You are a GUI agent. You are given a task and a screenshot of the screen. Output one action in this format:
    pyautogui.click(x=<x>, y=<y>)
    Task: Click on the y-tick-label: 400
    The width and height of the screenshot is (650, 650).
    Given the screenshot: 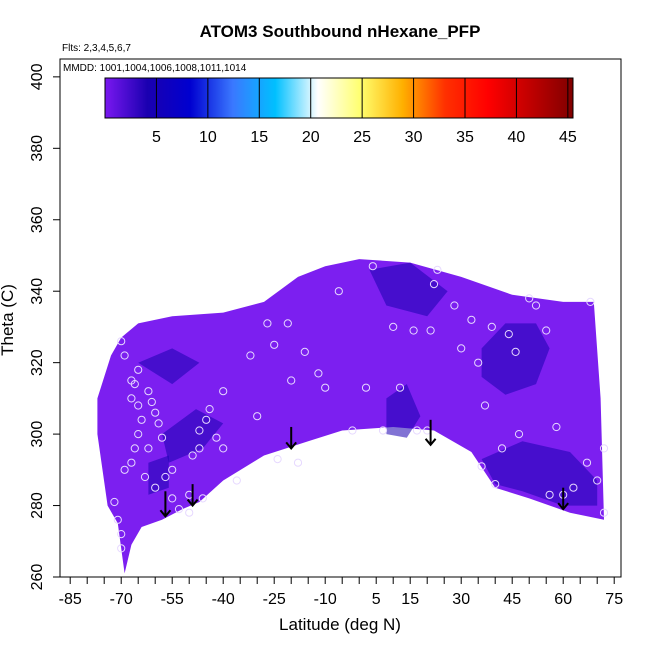 What is the action you would take?
    pyautogui.click(x=37, y=76)
    